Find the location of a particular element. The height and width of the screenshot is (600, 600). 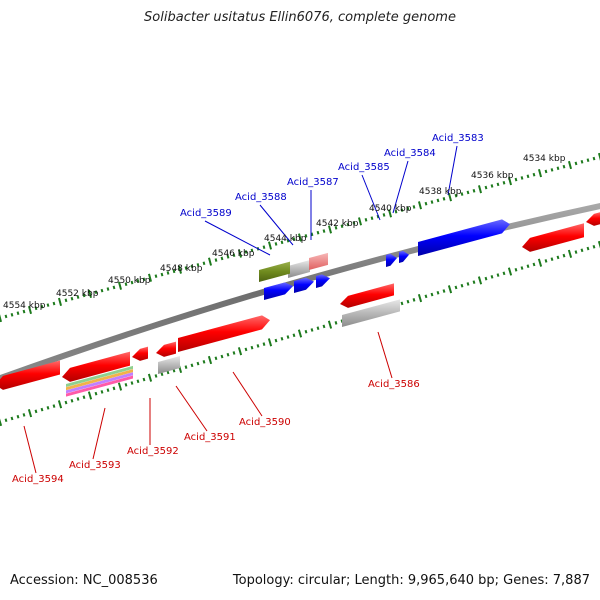

scale-label: 4540 kbp is located at coordinates (390, 209).